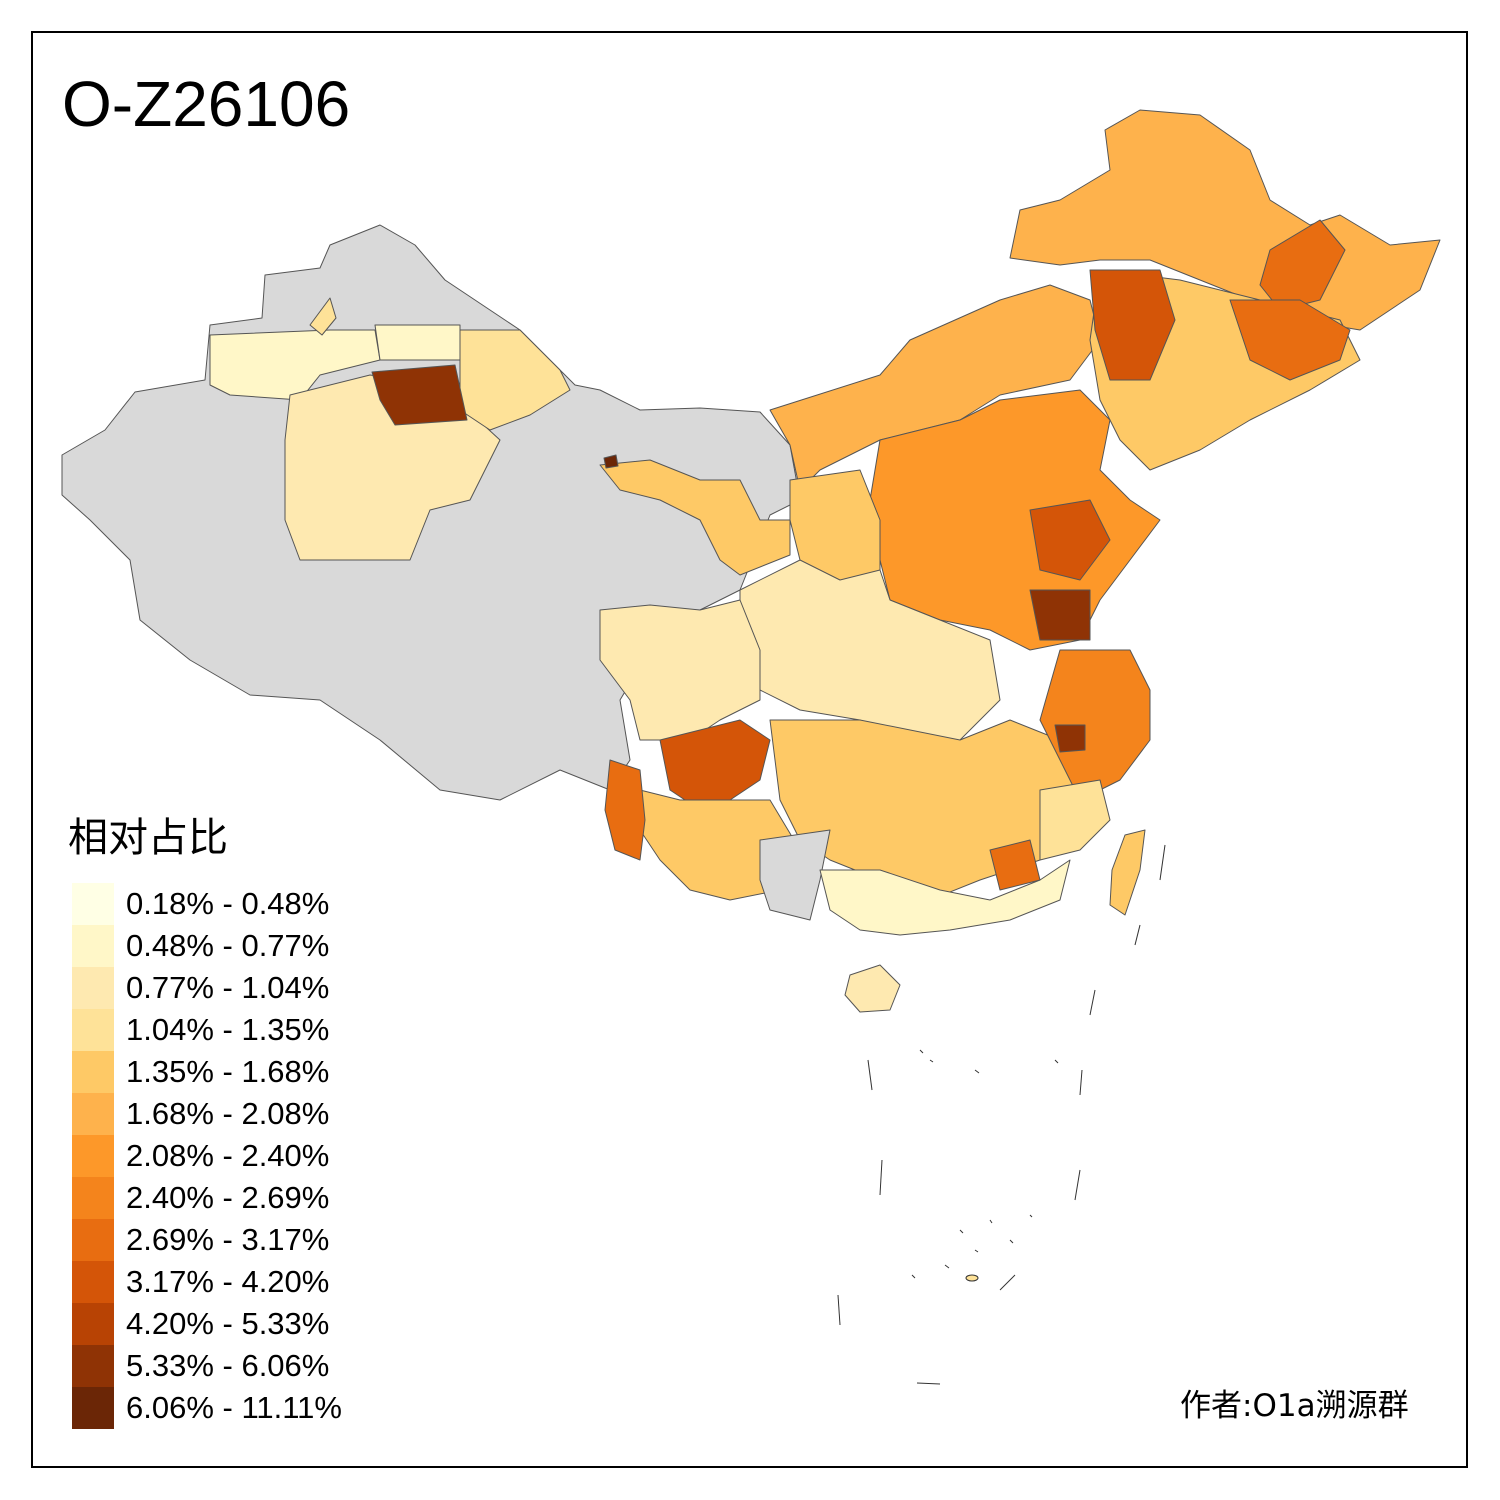  Describe the element at coordinates (625, 810) in the screenshot. I see `region-yunnan-west` at that location.